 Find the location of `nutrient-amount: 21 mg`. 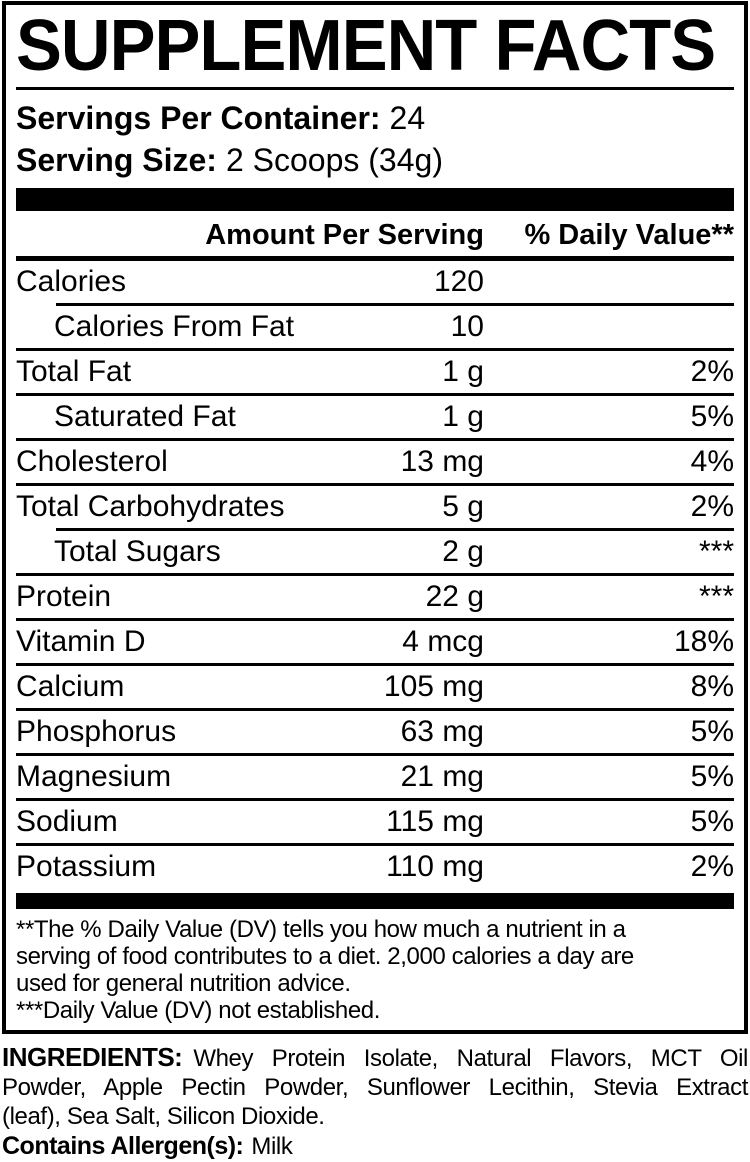

nutrient-amount: 21 mg is located at coordinates (442, 776).